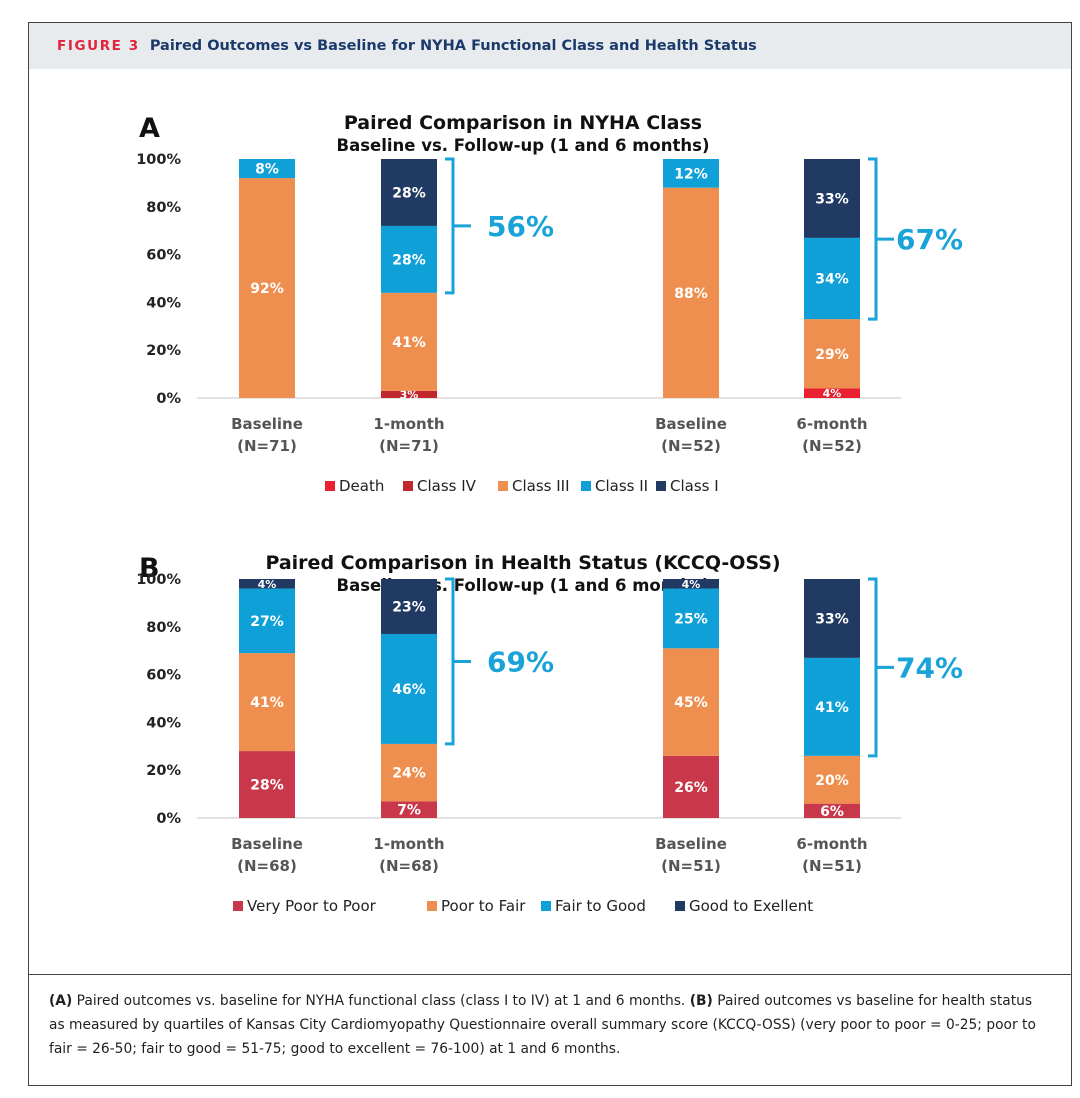 The width and height of the screenshot is (1080, 1098). Describe the element at coordinates (149, 568) in the screenshot. I see `panel-letter: B` at that location.